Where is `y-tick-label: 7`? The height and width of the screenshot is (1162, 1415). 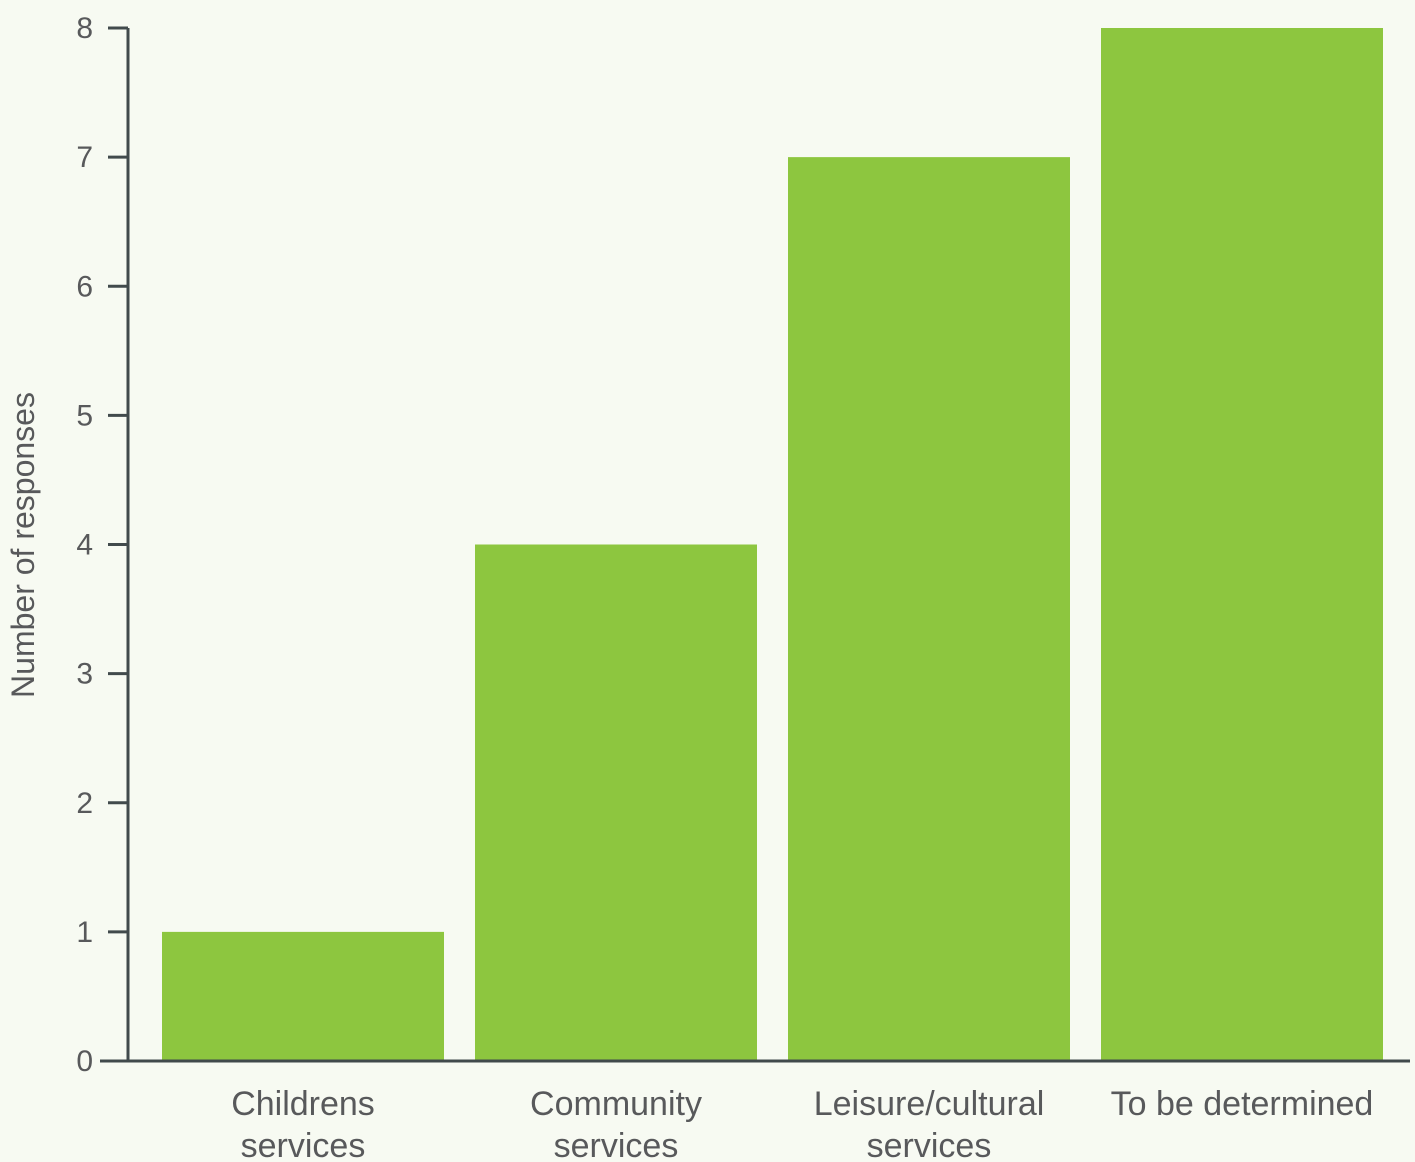 y-tick-label: 7 is located at coordinates (84, 157).